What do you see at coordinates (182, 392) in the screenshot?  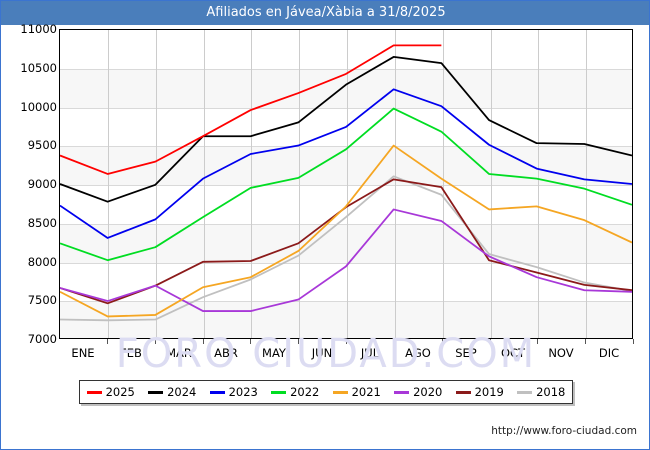 I see `legend-label: 2024` at bounding box center [182, 392].